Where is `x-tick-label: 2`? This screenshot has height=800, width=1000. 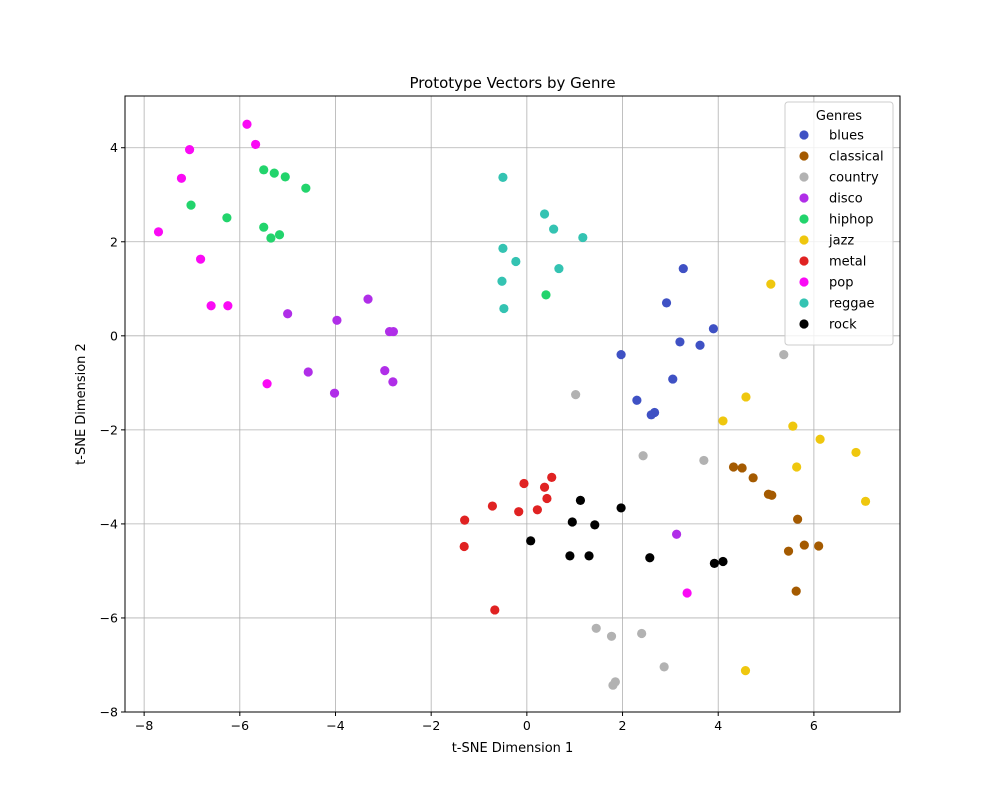
x-tick-label: 2 is located at coordinates (623, 725).